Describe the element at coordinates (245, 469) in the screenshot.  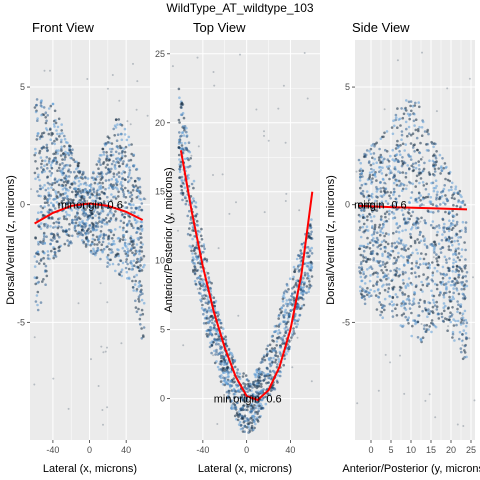
I see `x-axis-label: Lateral (x, microns)` at that location.